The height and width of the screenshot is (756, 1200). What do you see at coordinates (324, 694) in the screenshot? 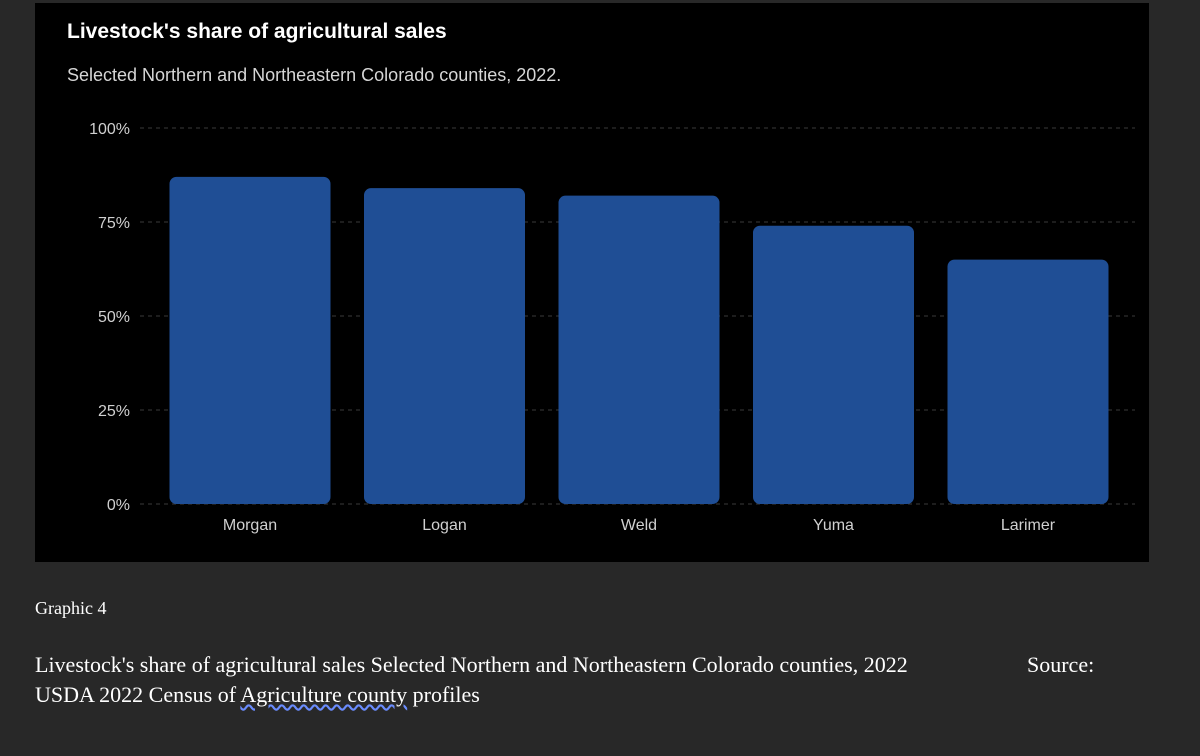
I see `caption-source-link: Agriculture county` at bounding box center [324, 694].